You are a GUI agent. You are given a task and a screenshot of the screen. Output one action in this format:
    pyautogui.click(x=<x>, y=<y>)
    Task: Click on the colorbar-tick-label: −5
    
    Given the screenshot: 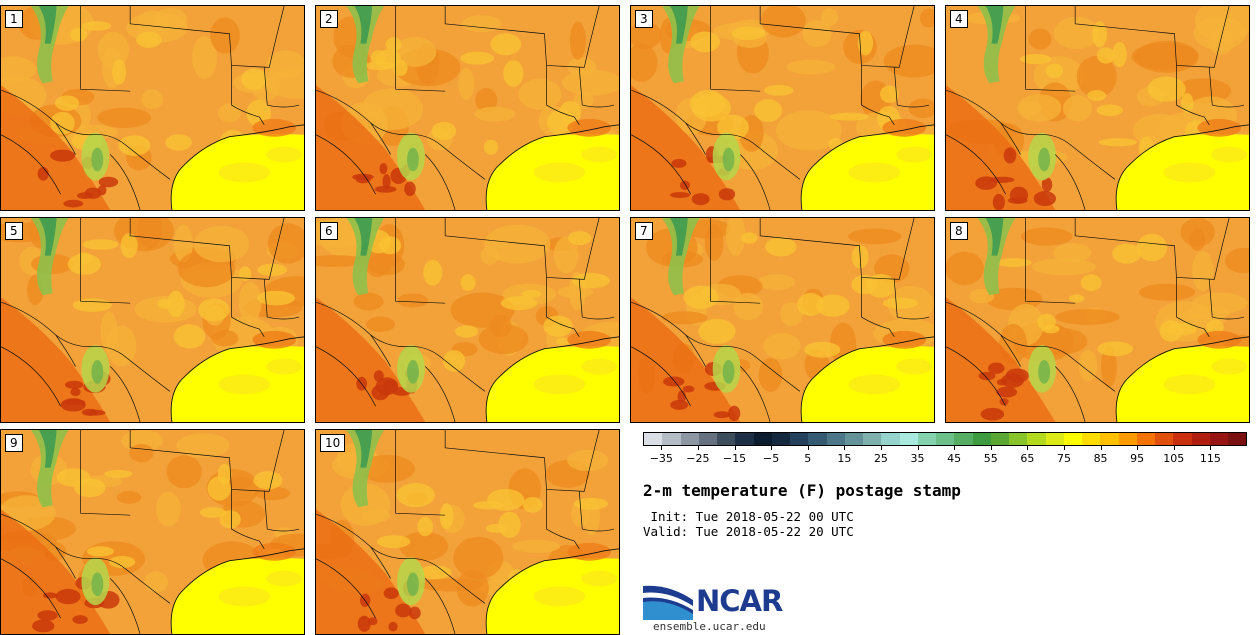 What is the action you would take?
    pyautogui.click(x=771, y=458)
    